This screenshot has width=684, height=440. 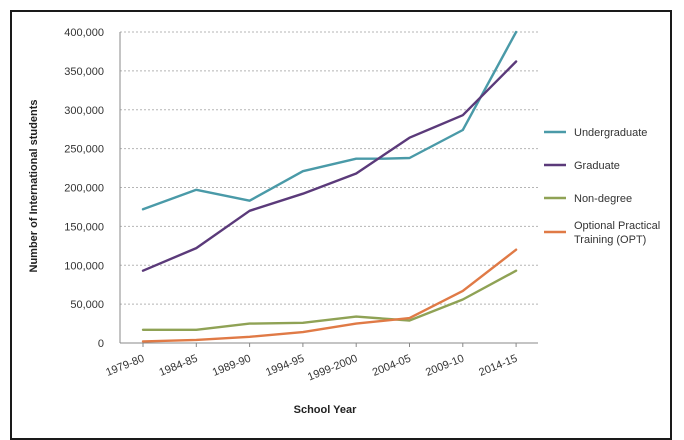 What do you see at coordinates (617, 233) in the screenshot?
I see `legend-label: Optional Practical Training (OPT)` at bounding box center [617, 233].